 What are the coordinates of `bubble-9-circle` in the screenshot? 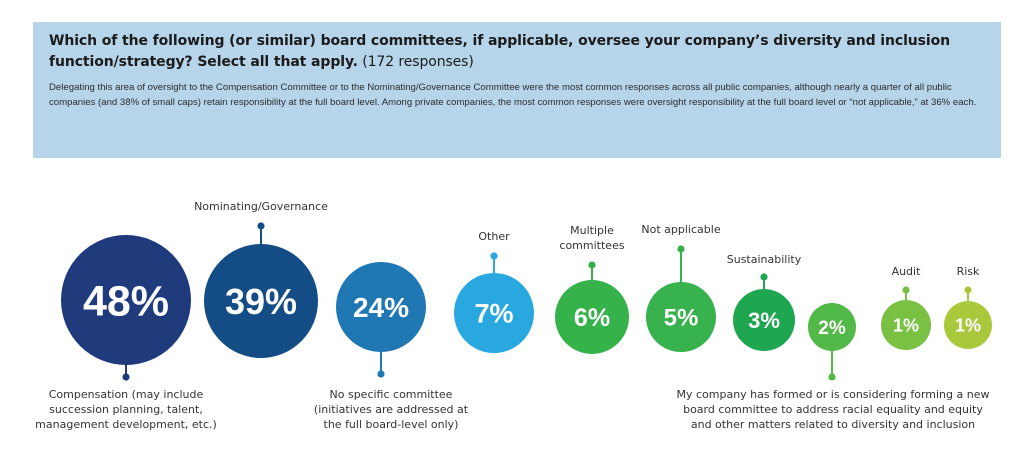 It's located at (906, 325).